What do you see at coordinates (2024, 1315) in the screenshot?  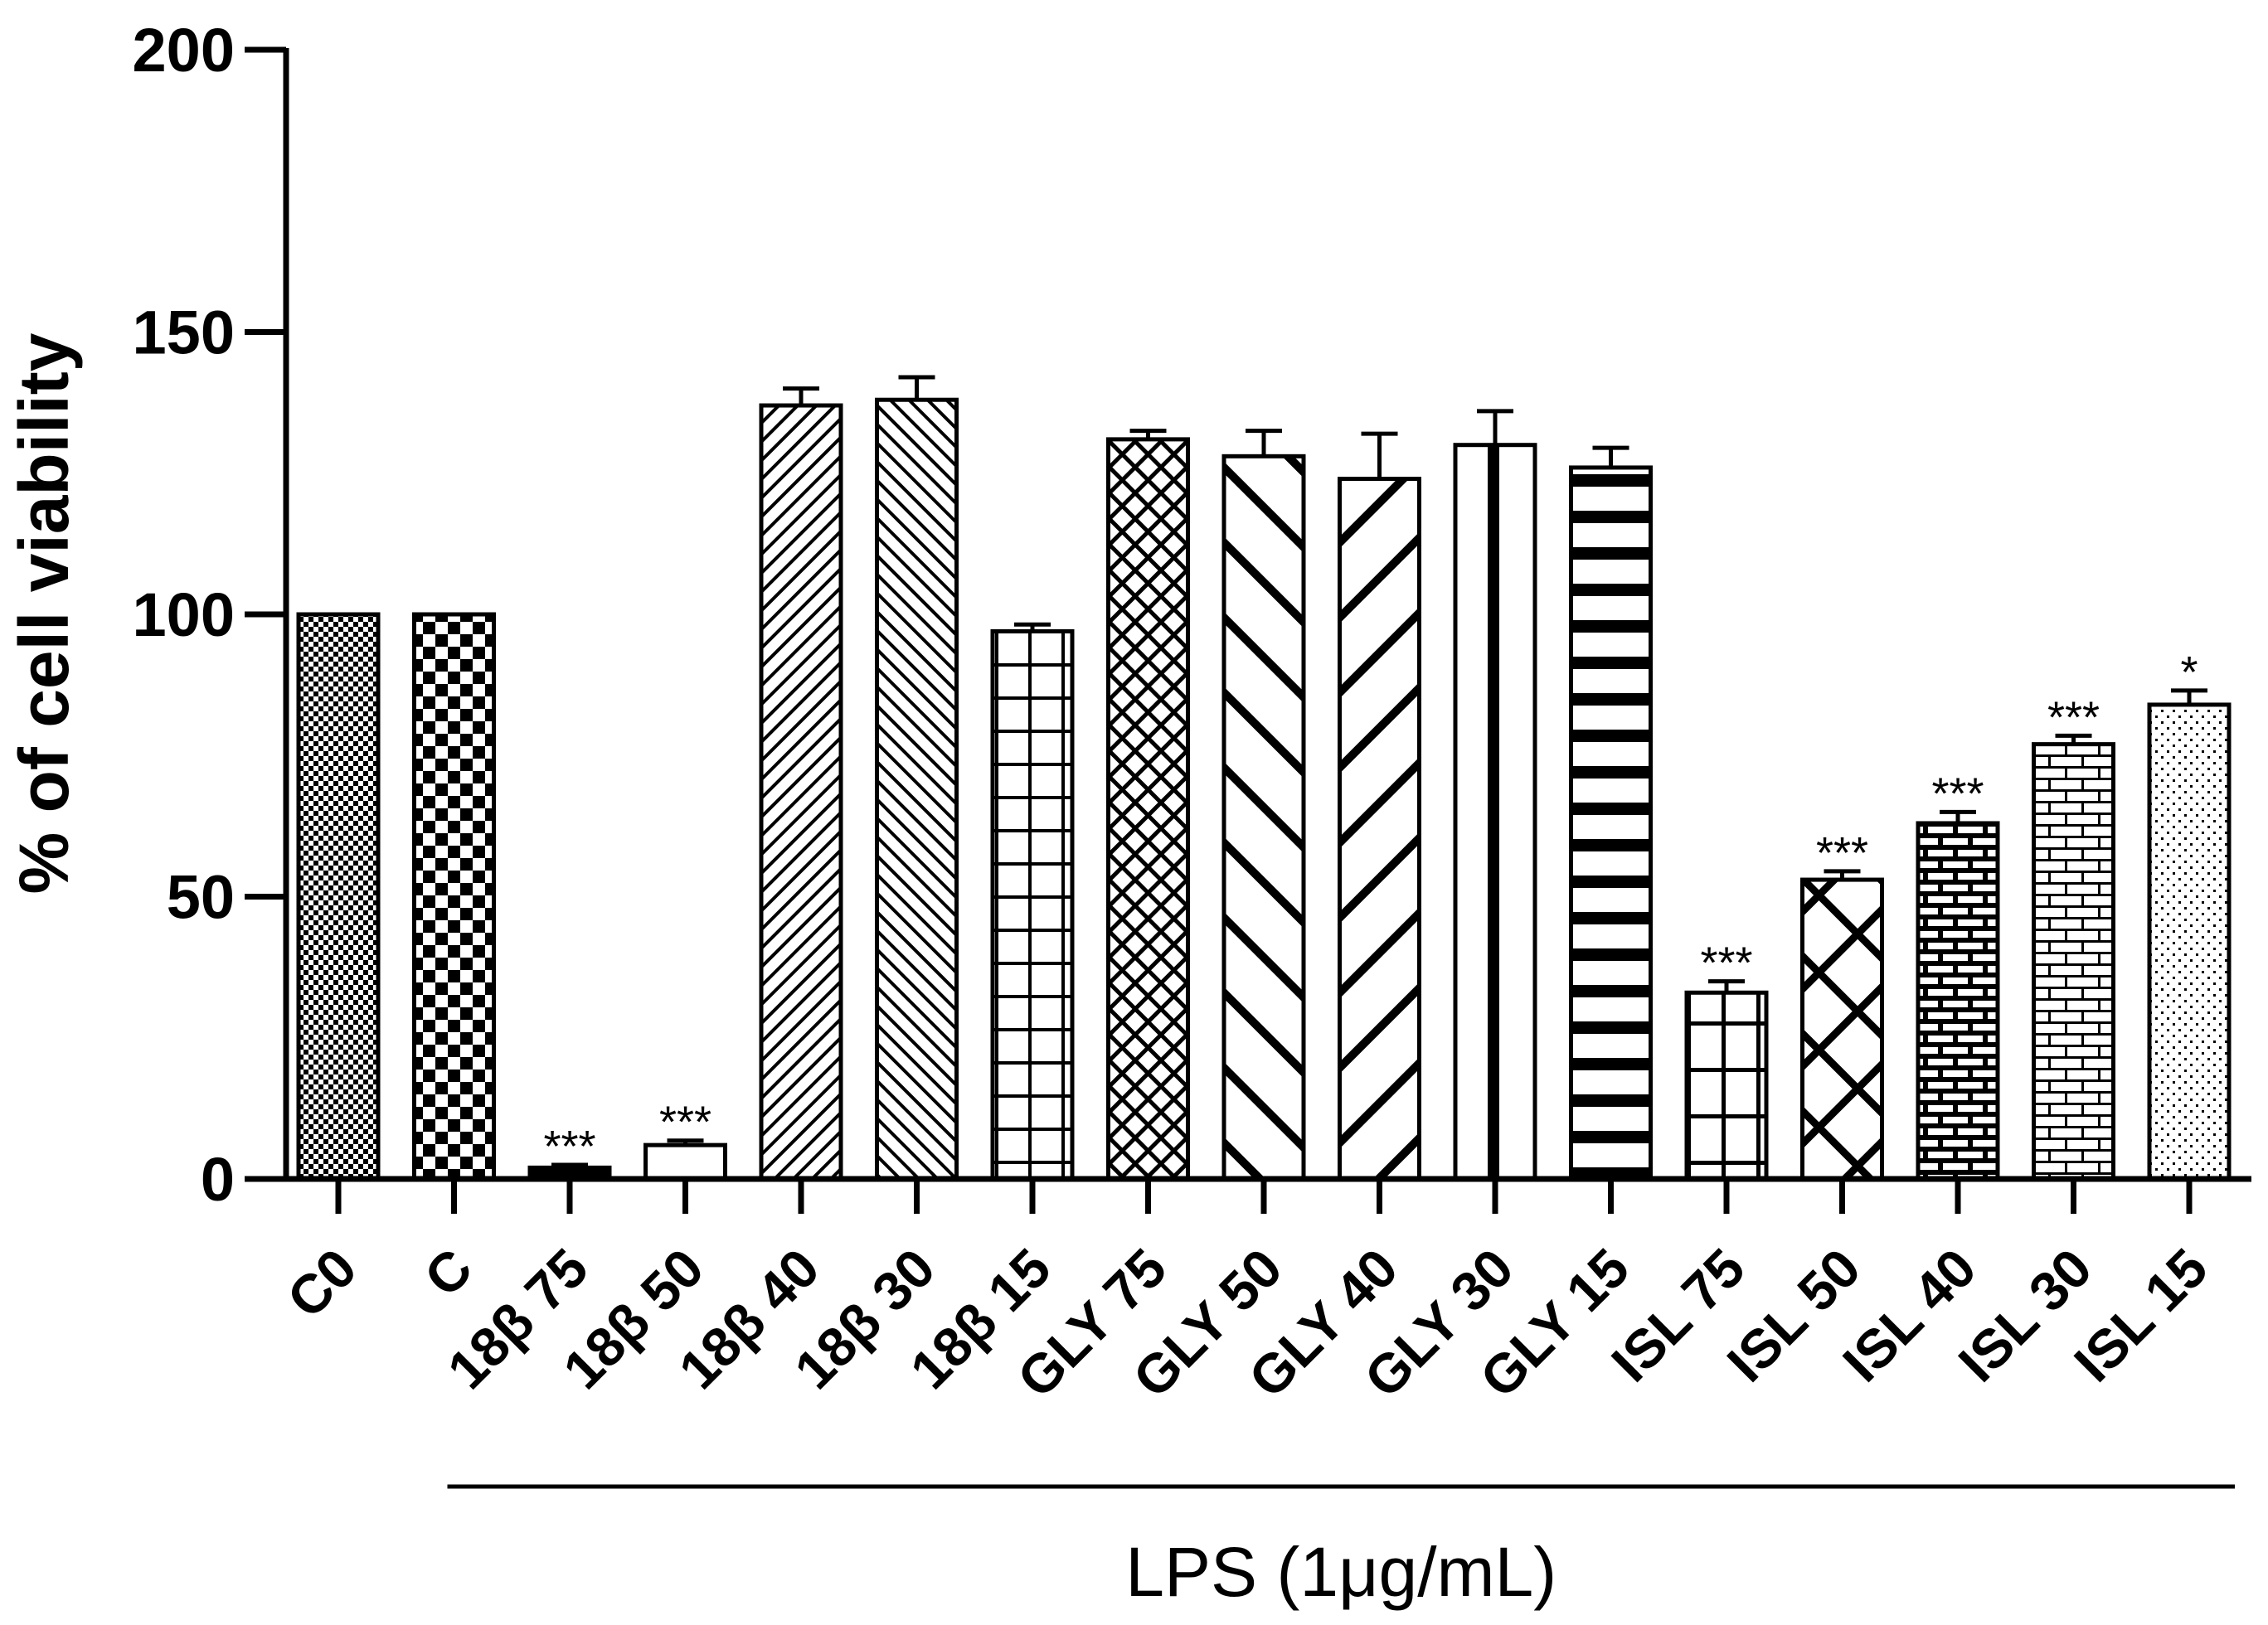 I see `x-tick-label-15: ISL 30` at bounding box center [2024, 1315].